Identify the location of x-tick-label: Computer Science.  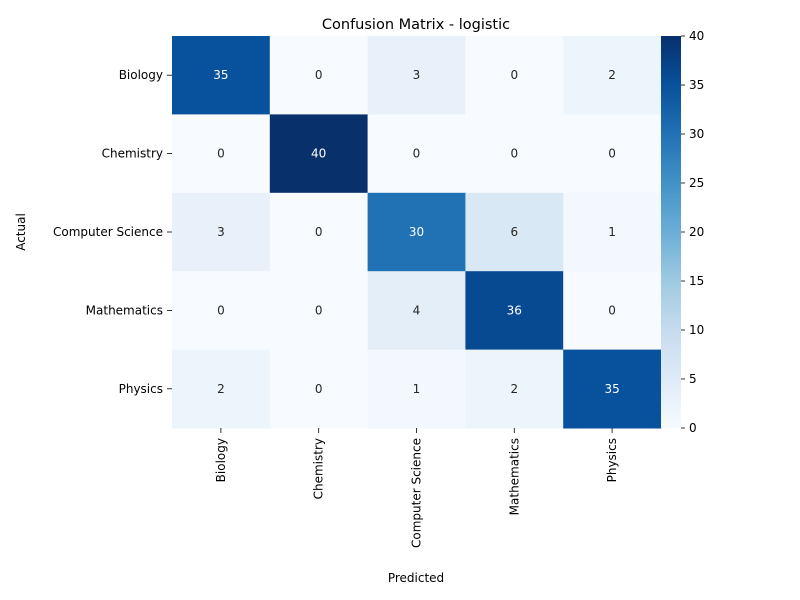
(417, 493).